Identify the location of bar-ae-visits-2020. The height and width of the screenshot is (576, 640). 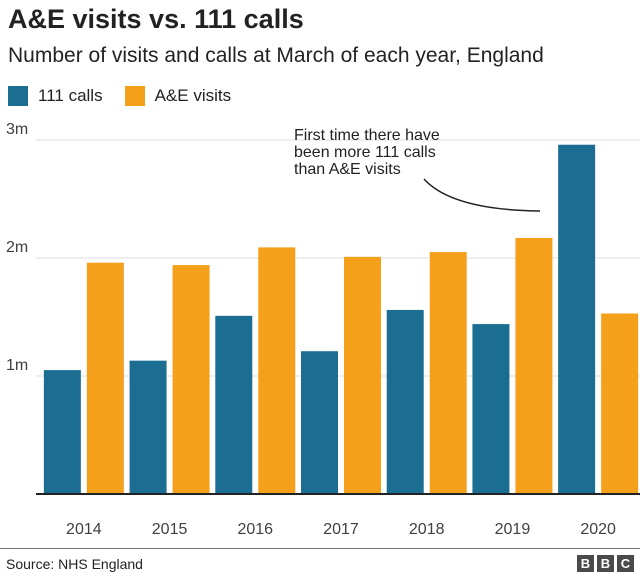
(620, 403).